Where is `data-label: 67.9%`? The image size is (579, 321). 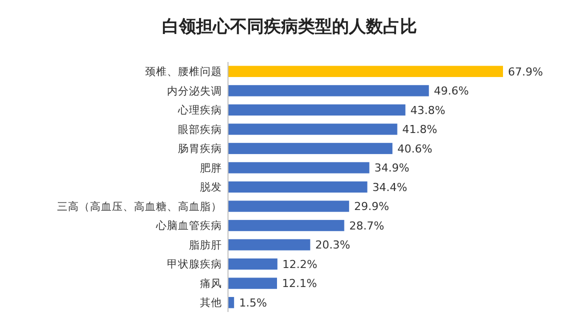 data-label: 67.9% is located at coordinates (525, 71).